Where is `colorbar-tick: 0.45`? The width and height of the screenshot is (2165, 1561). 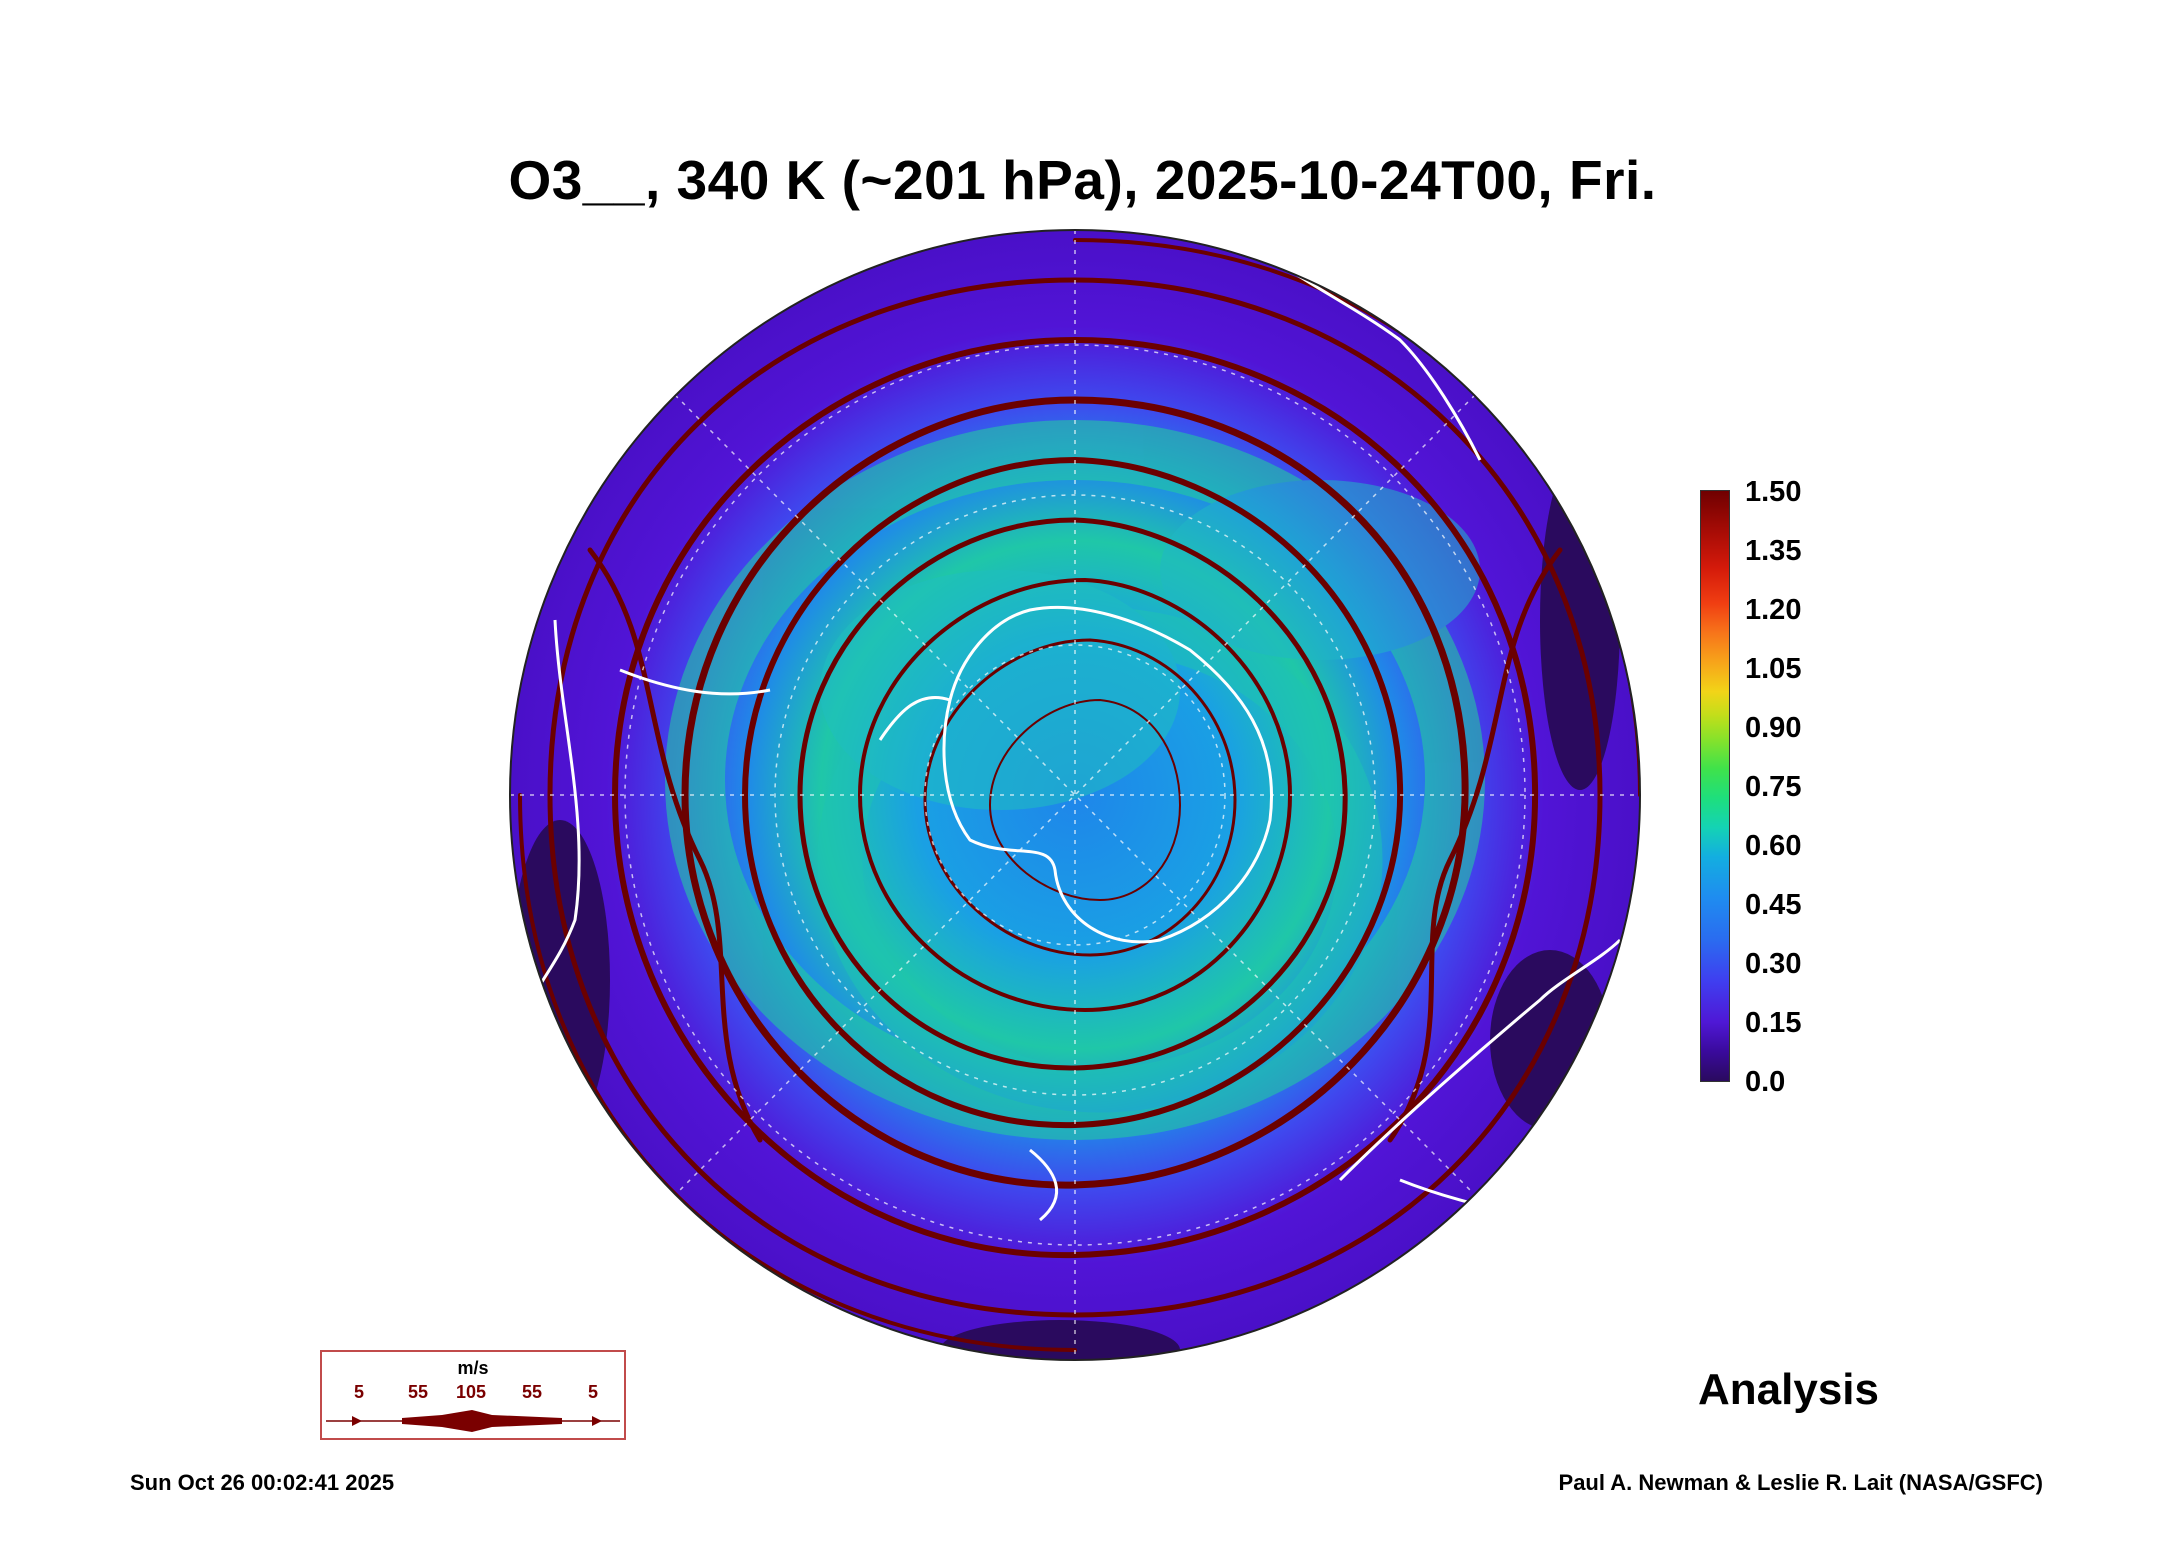 colorbar-tick: 0.45 is located at coordinates (1773, 905).